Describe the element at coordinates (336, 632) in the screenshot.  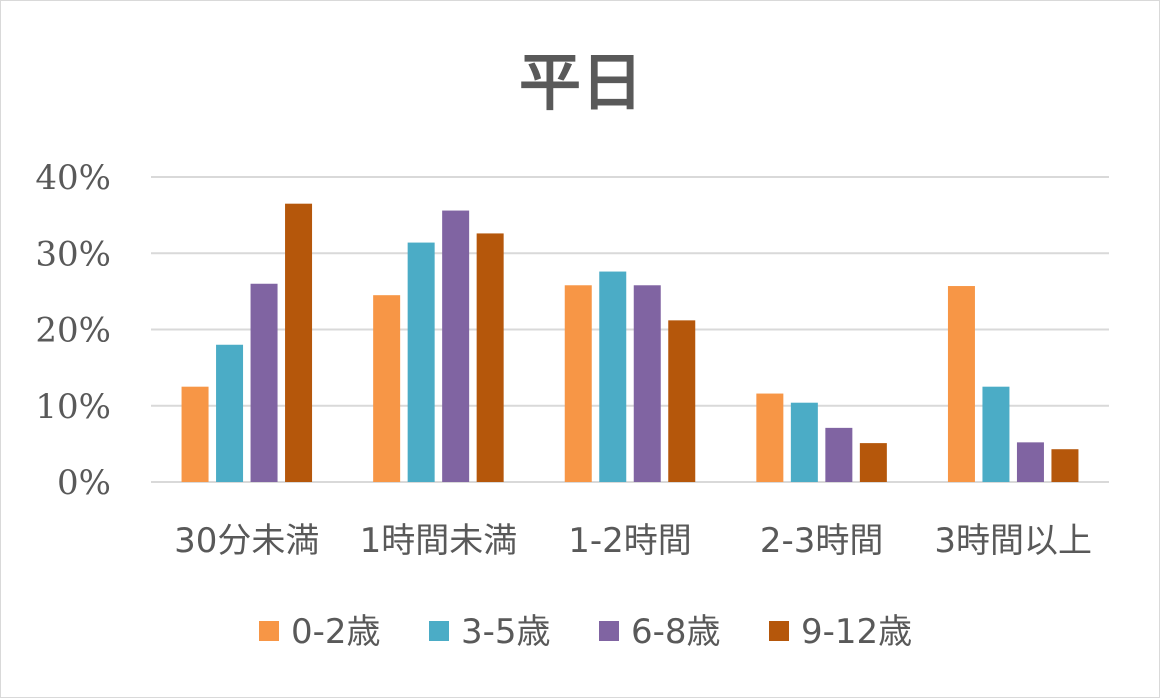
I see `legend-label: 0-2歳` at that location.